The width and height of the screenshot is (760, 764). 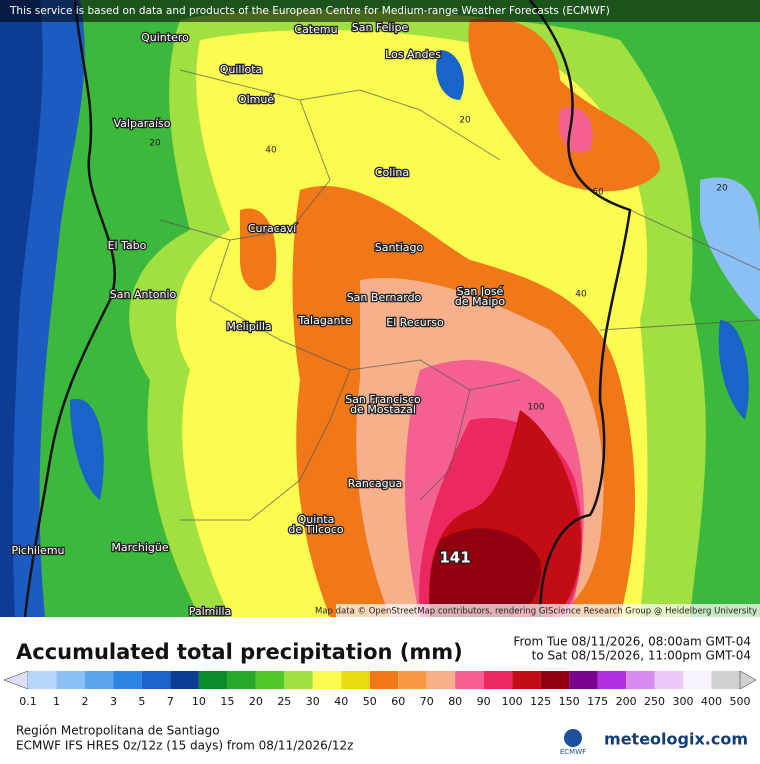 What do you see at coordinates (427, 701) in the screenshot?
I see `legend-label: 70` at bounding box center [427, 701].